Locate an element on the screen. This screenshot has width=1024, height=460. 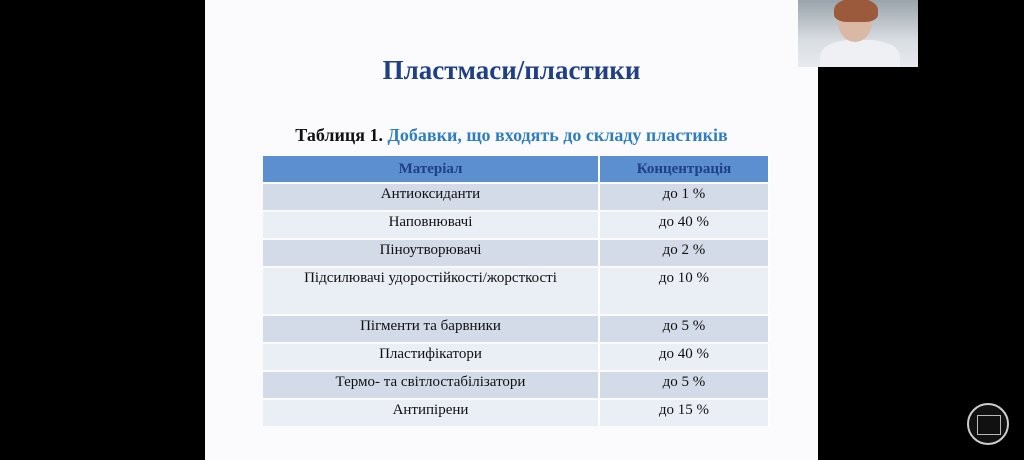
table-row: Антипірени до 15 % is located at coordinates (516, 413).